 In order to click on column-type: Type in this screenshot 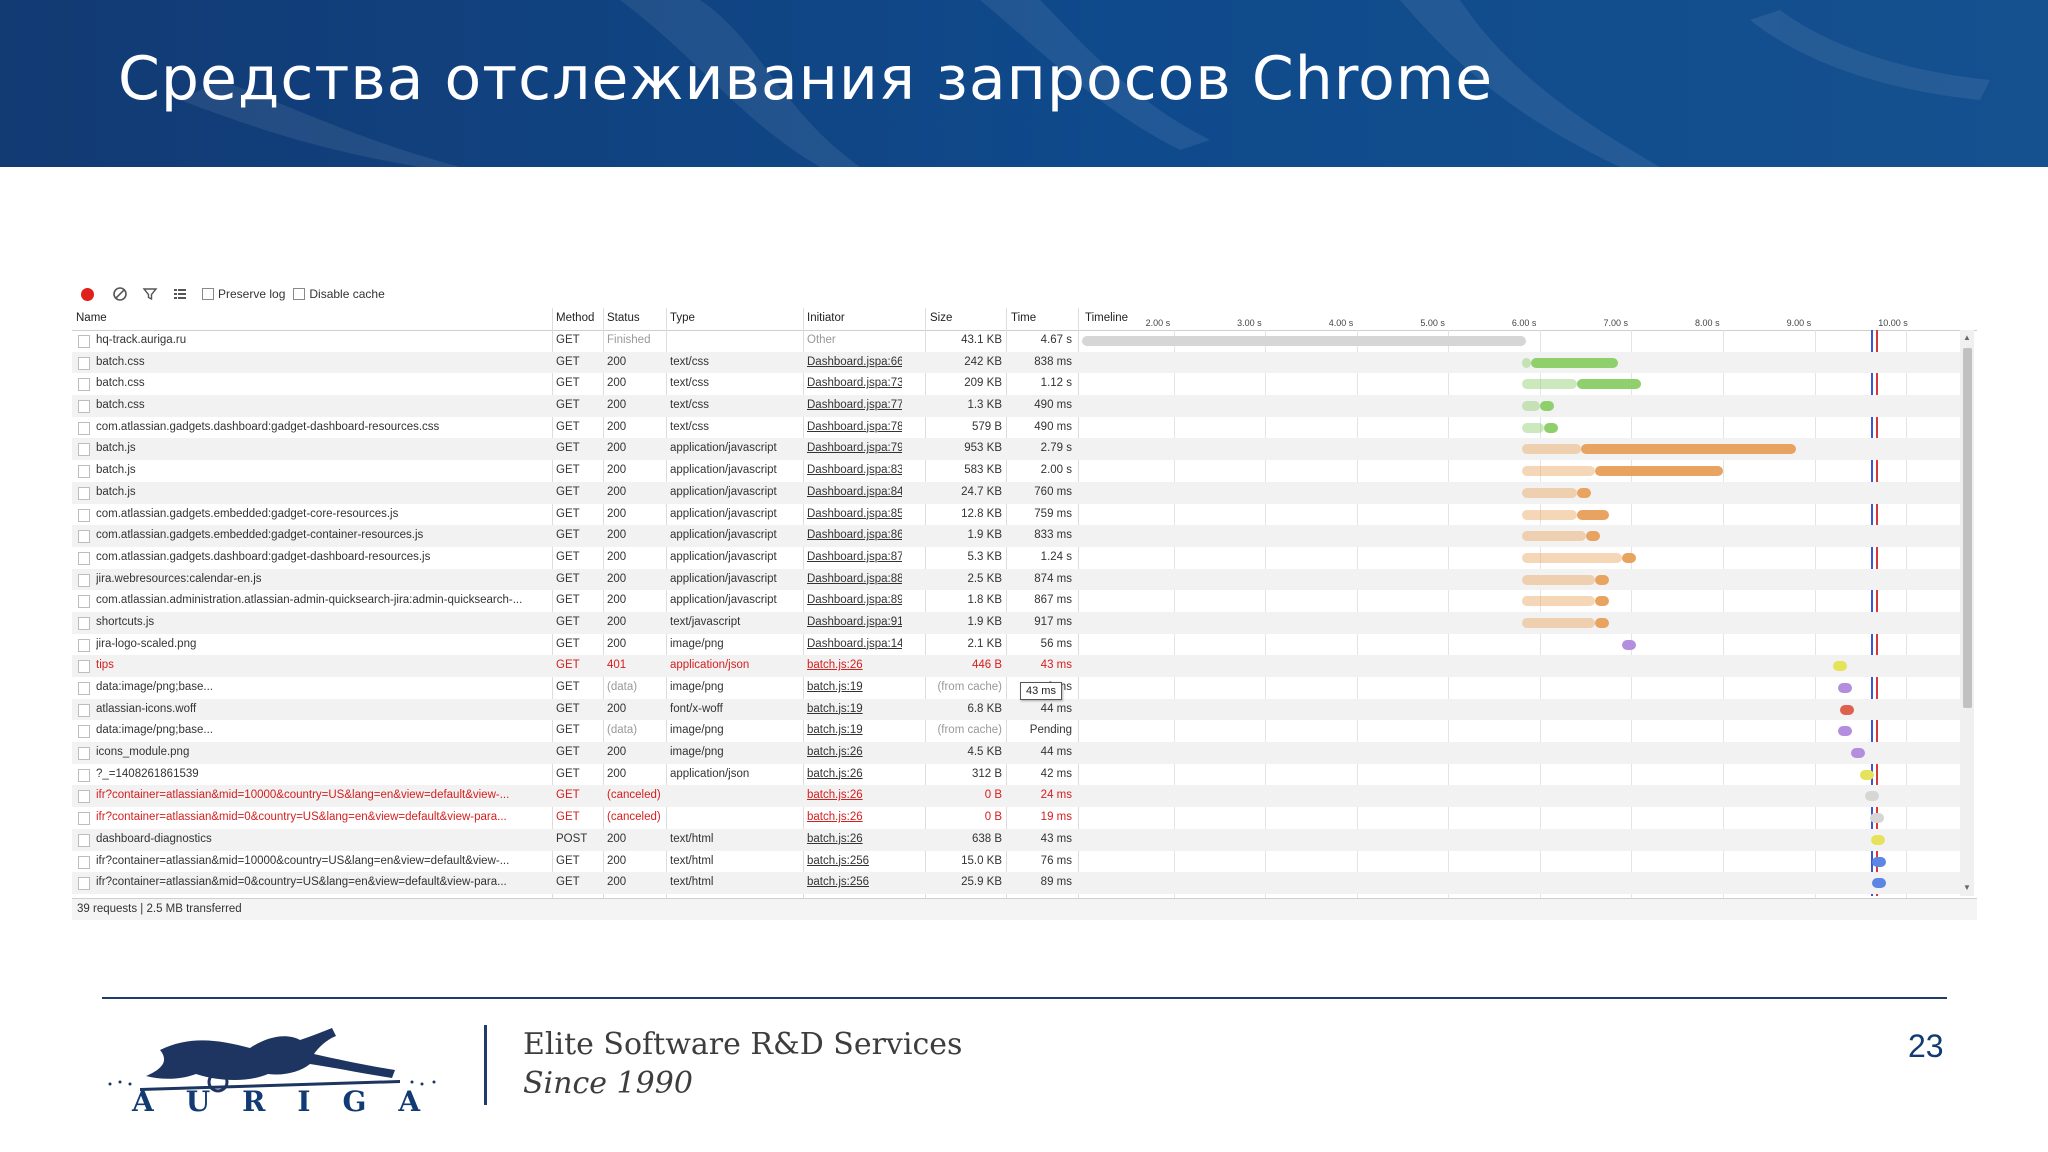, I will do `click(682, 318)`.